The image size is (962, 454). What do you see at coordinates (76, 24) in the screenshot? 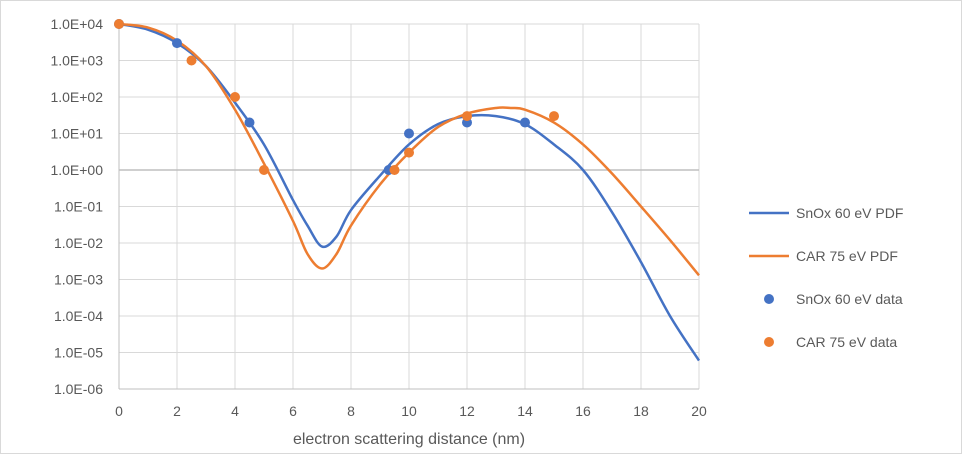
I see `y-tick-label: 1.0E+04` at bounding box center [76, 24].